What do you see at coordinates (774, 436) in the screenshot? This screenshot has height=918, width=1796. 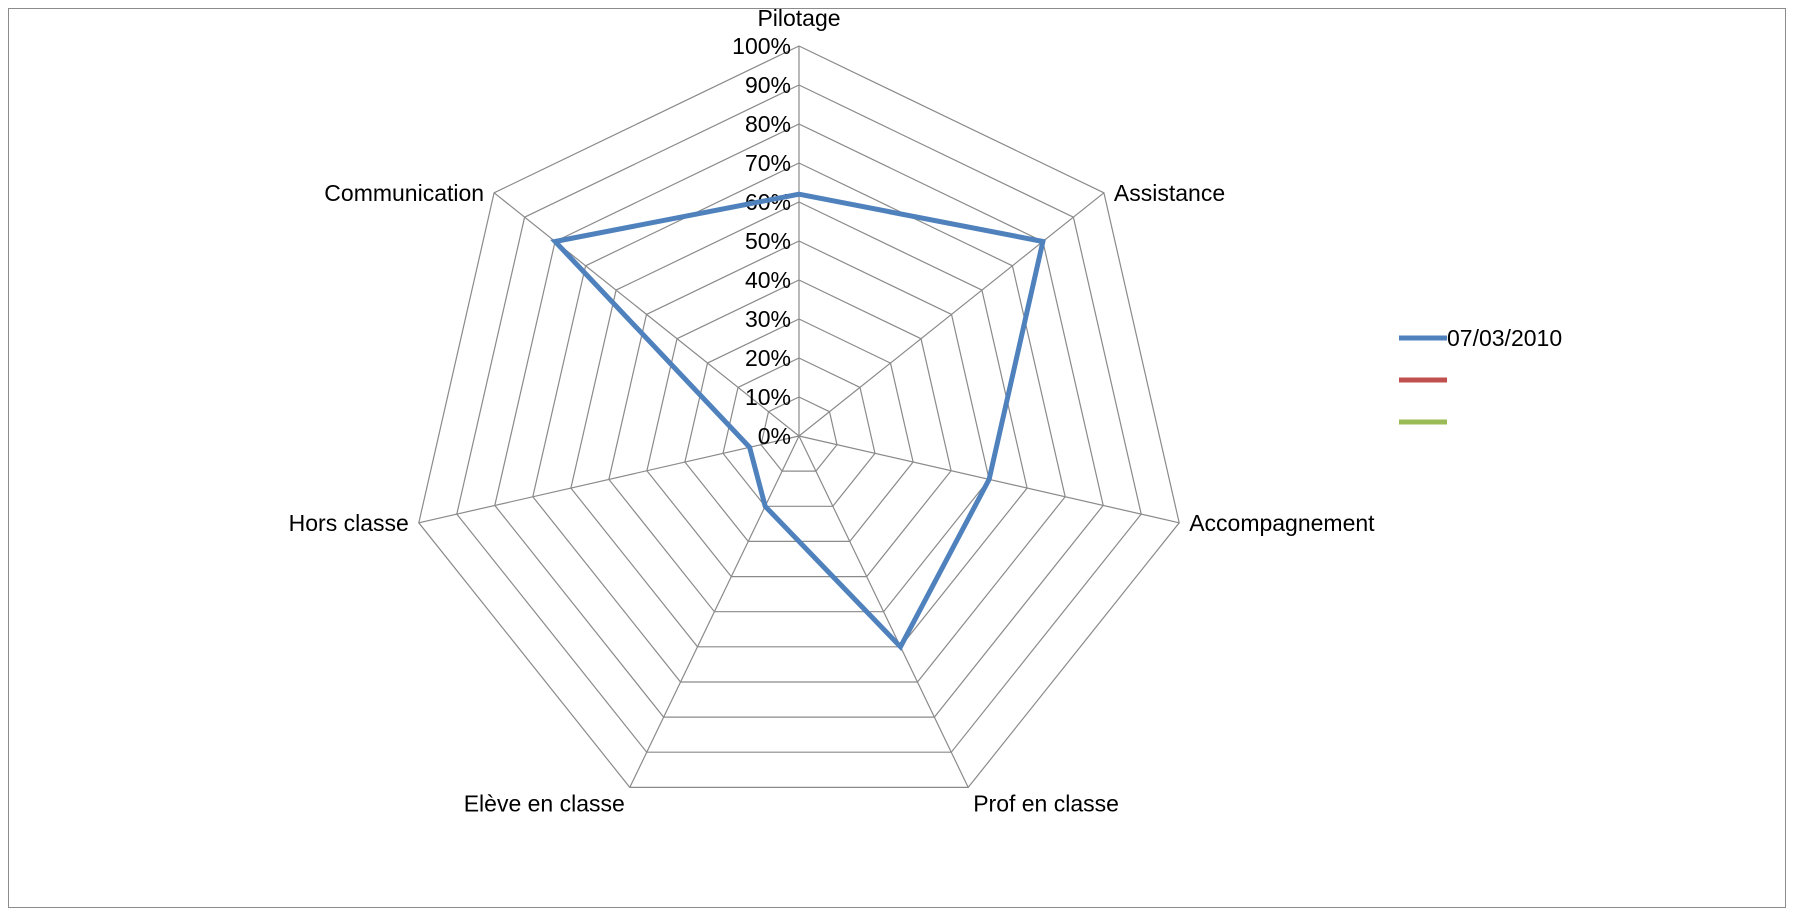 I see `tick-label: 0%` at bounding box center [774, 436].